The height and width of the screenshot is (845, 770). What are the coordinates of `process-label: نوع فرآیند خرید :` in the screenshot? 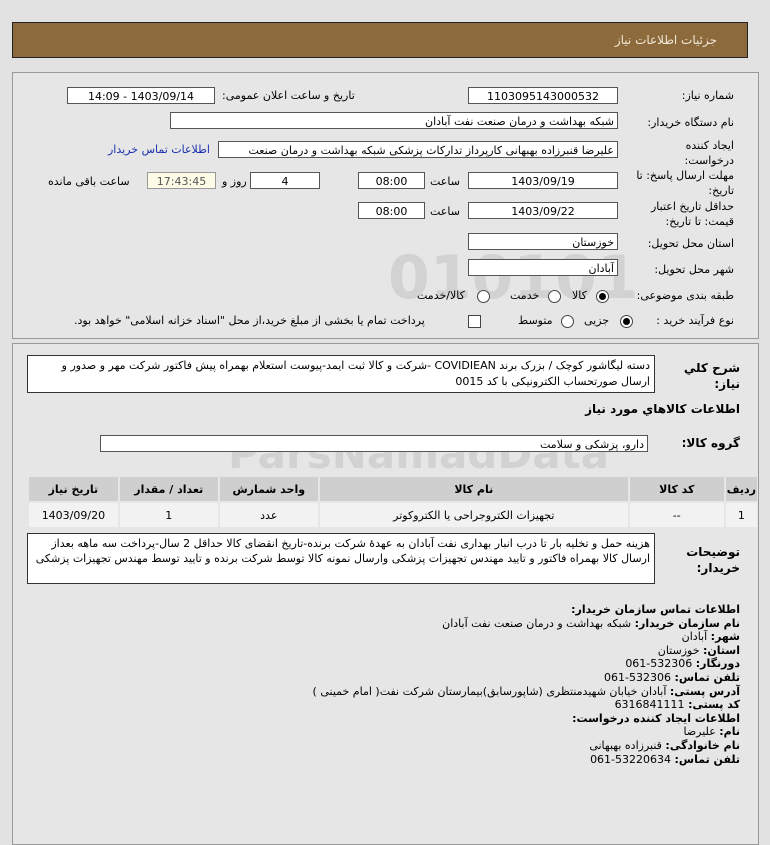 It's located at (695, 320).